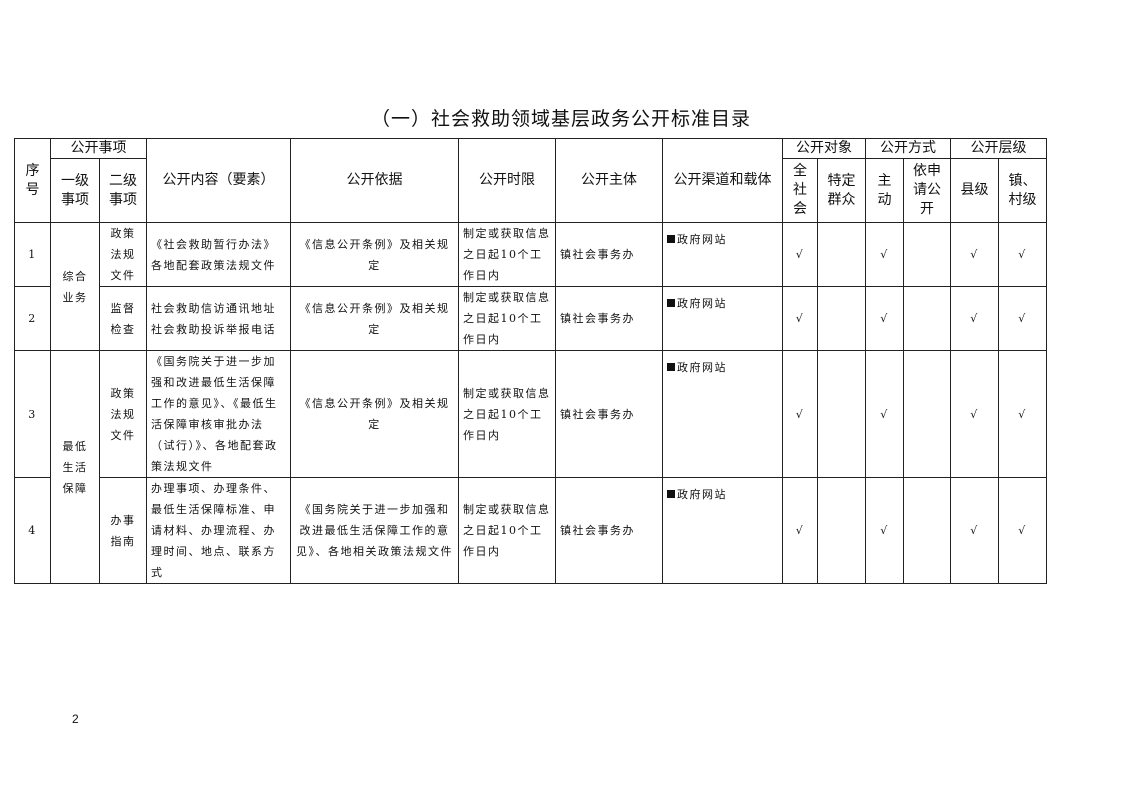 This screenshot has width=1122, height=793. I want to click on header-target-specific: 特定群众, so click(841, 190).